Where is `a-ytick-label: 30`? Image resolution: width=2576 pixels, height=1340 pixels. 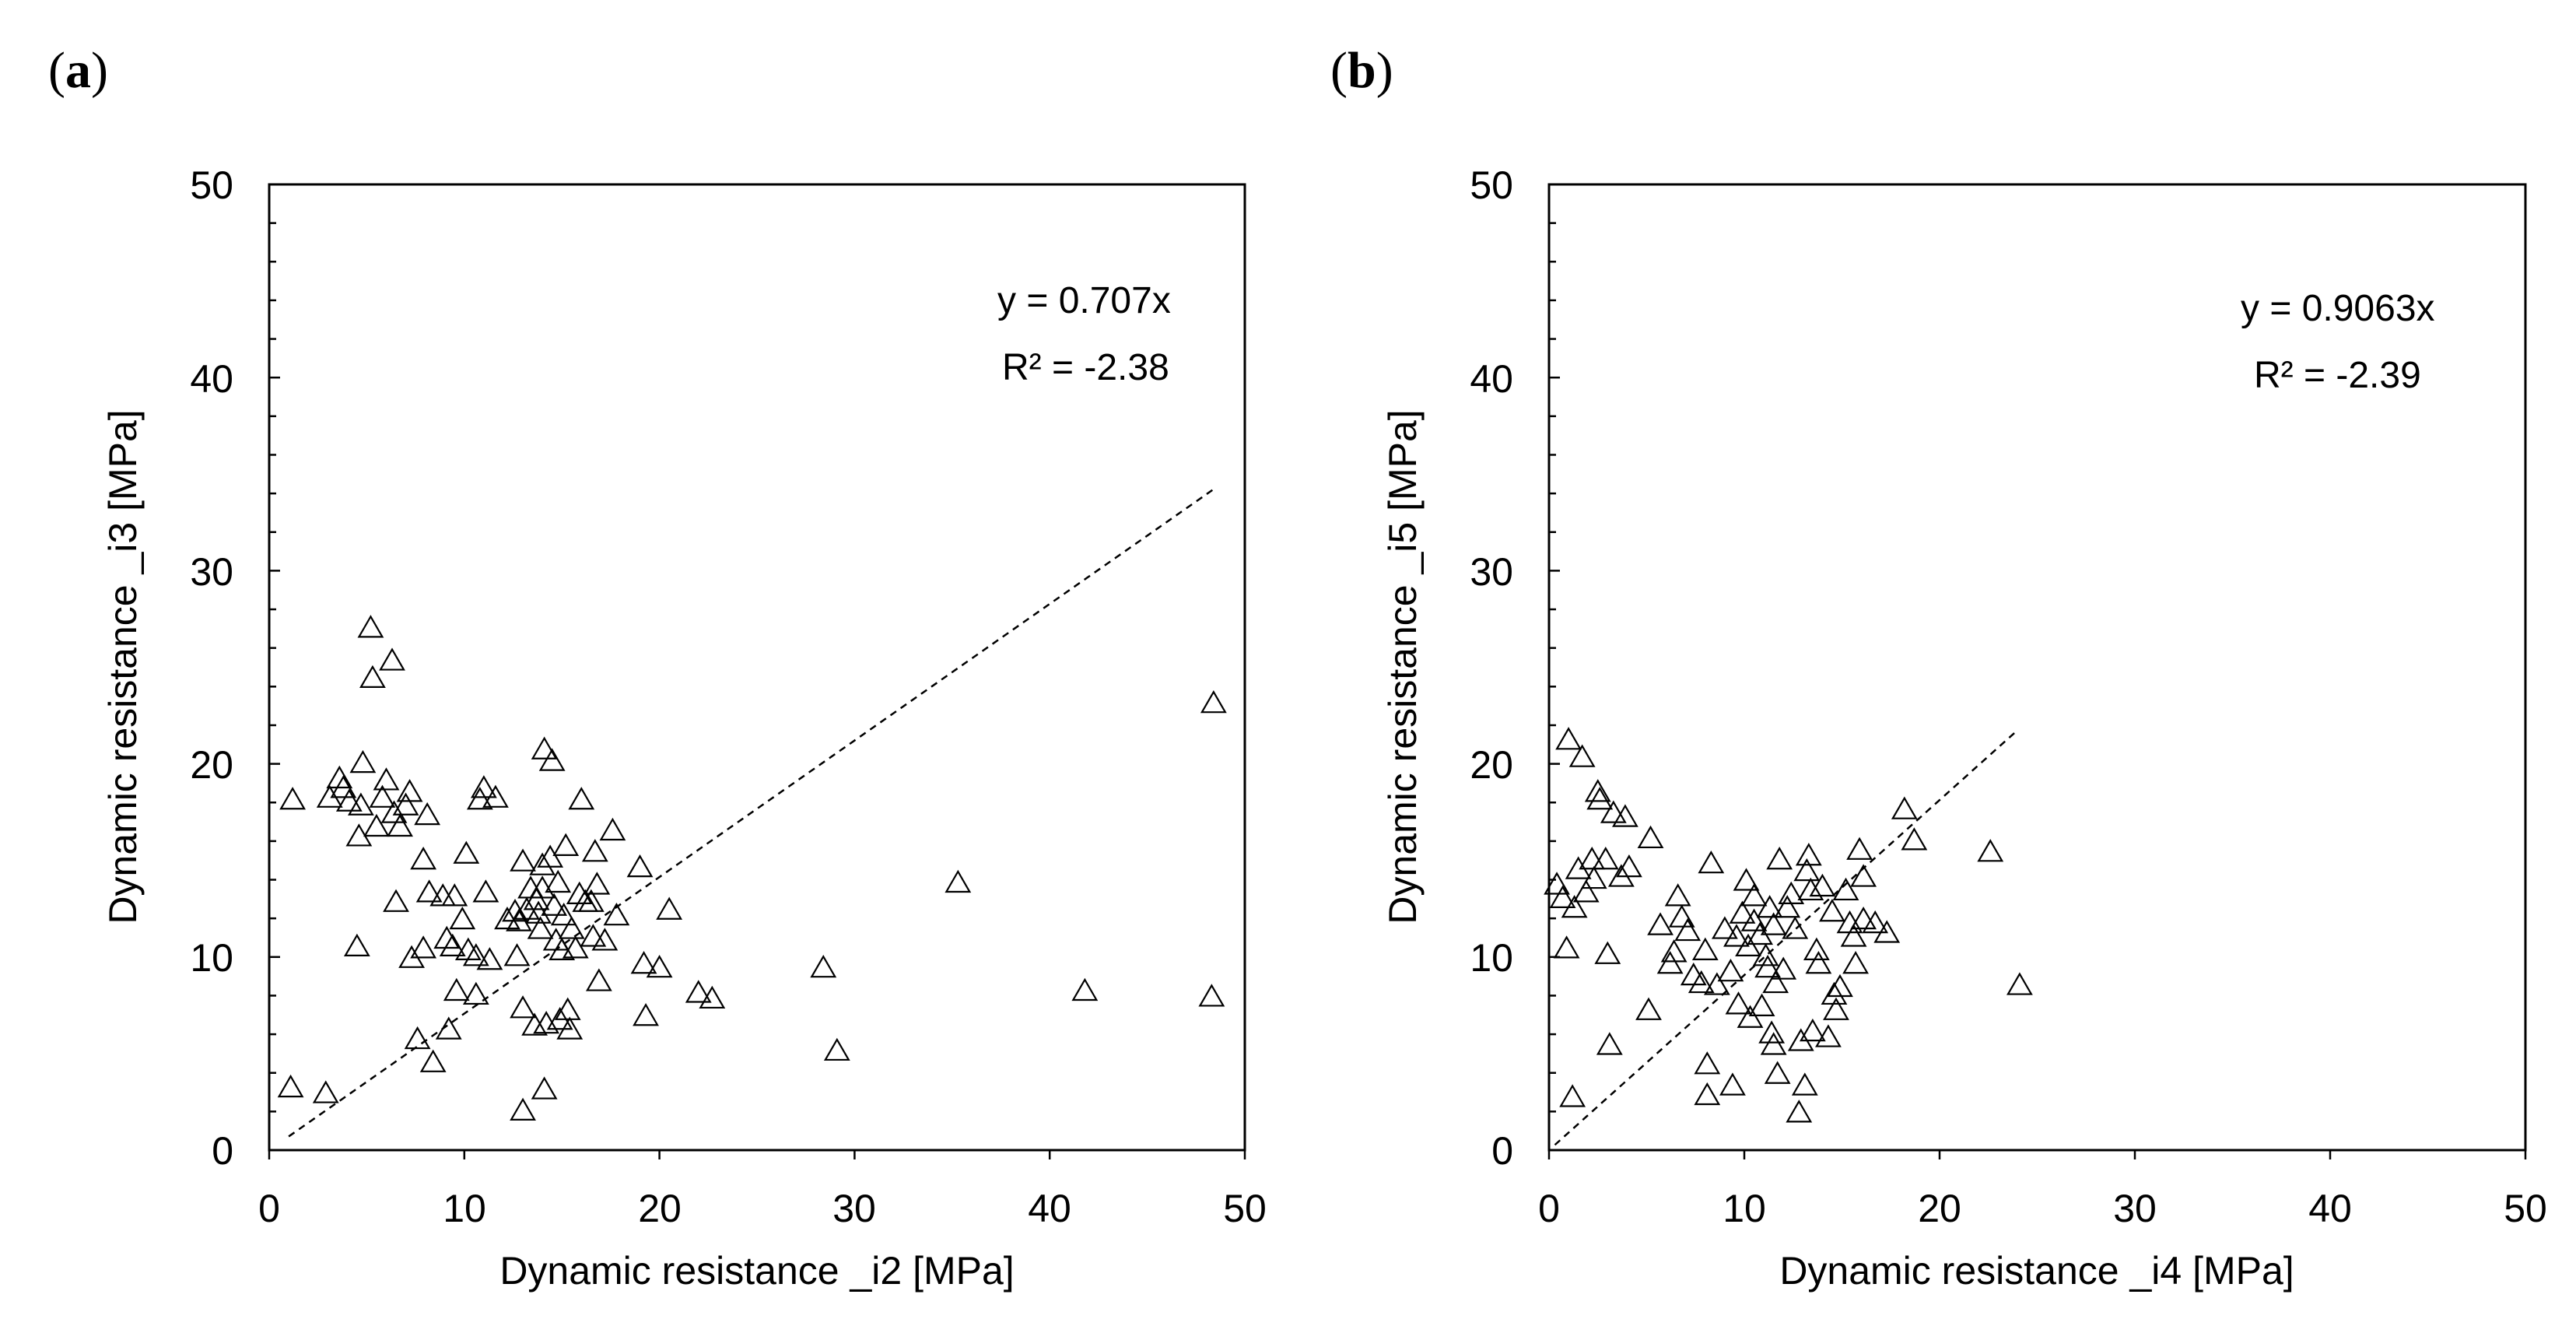 a-ytick-label: 30 is located at coordinates (212, 572).